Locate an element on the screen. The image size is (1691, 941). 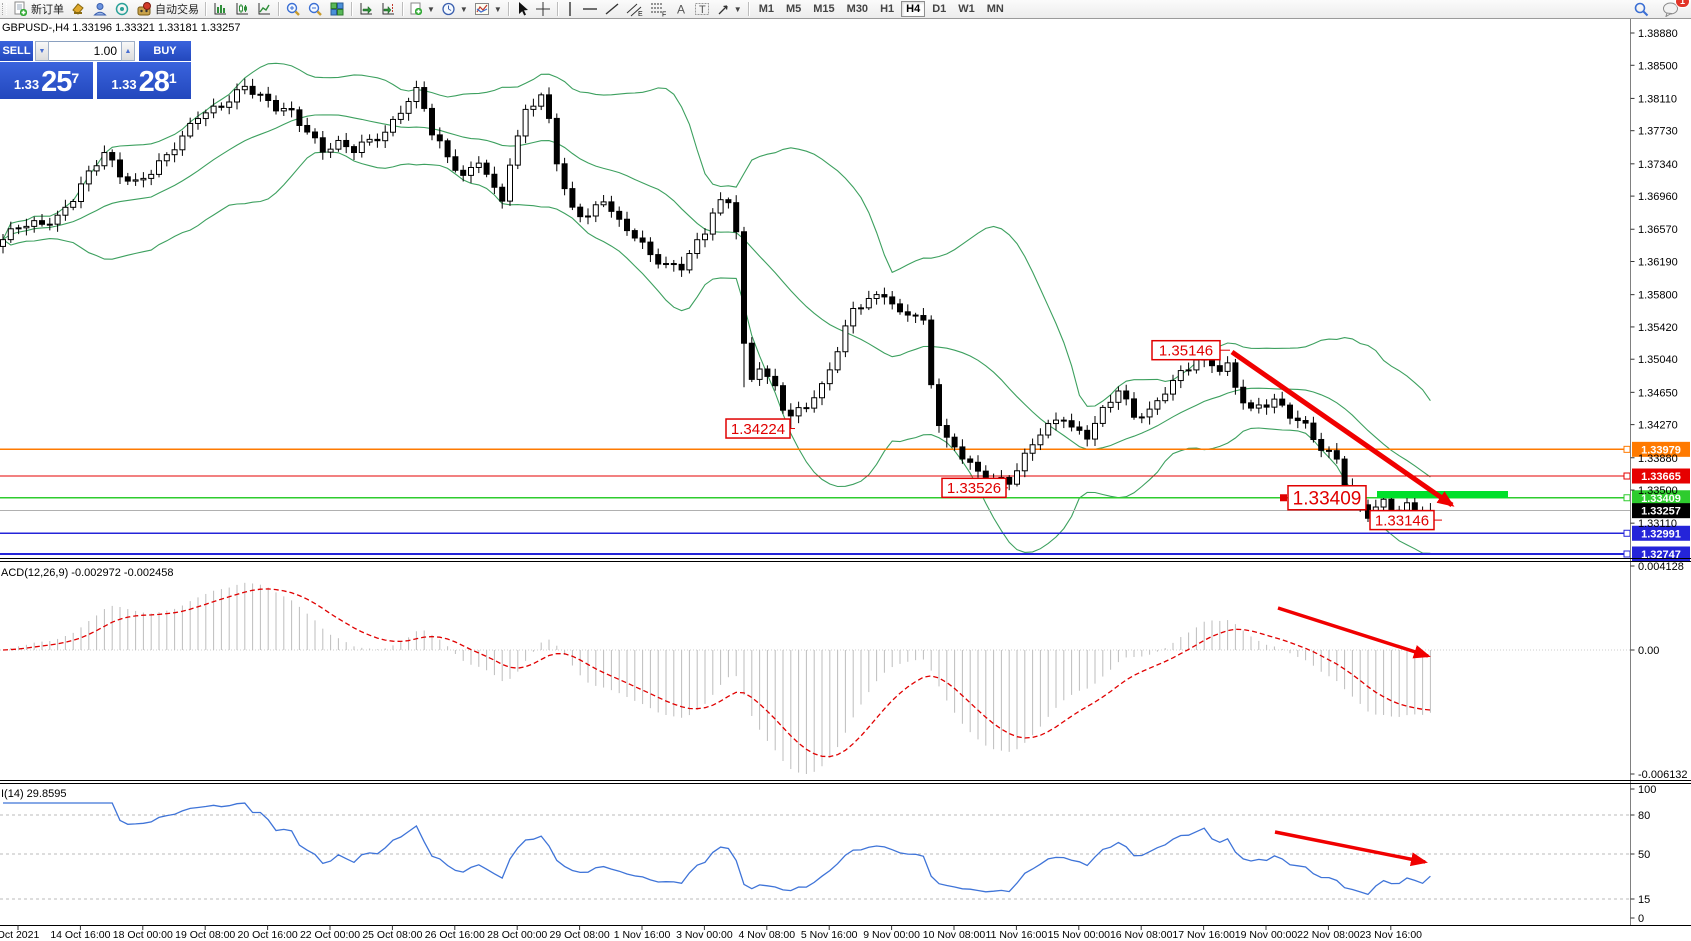
svg-text: 17 Nov 16:00 is located at coordinates (1203, 935).